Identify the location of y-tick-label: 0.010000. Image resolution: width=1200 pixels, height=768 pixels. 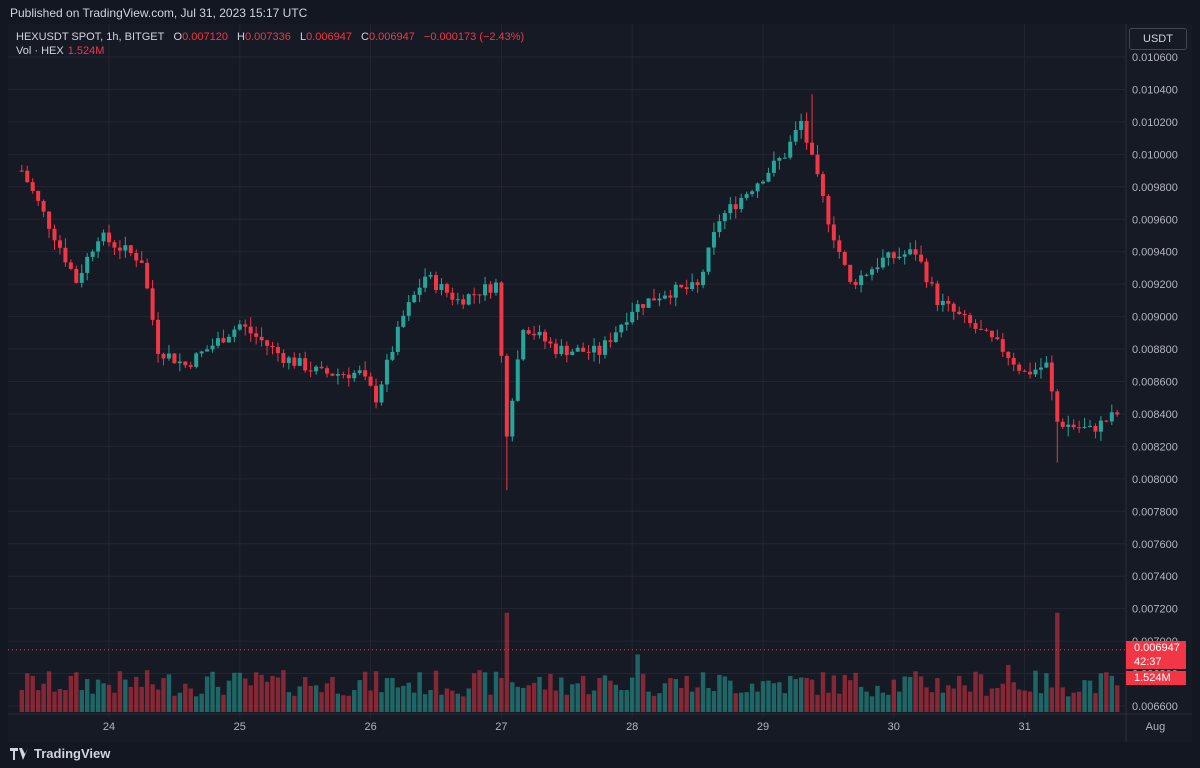
(1155, 155).